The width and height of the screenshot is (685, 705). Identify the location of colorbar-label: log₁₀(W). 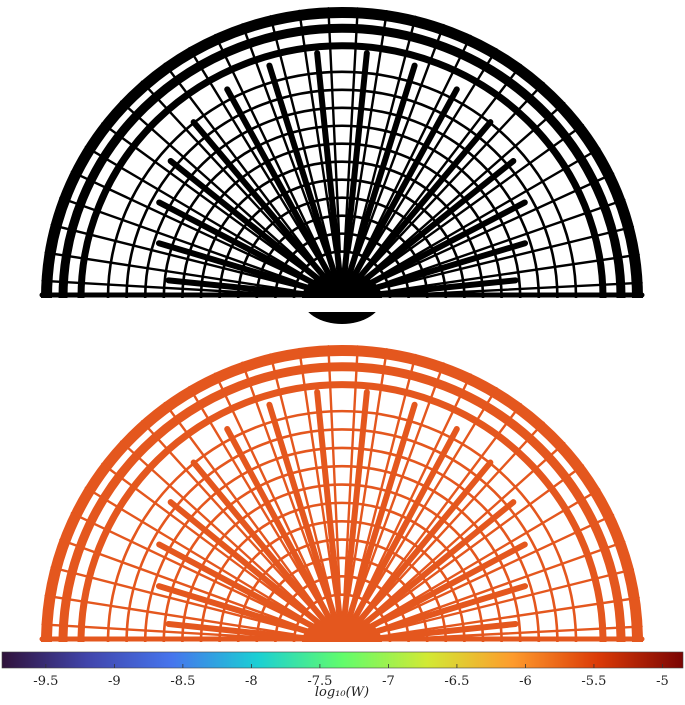
(342, 692).